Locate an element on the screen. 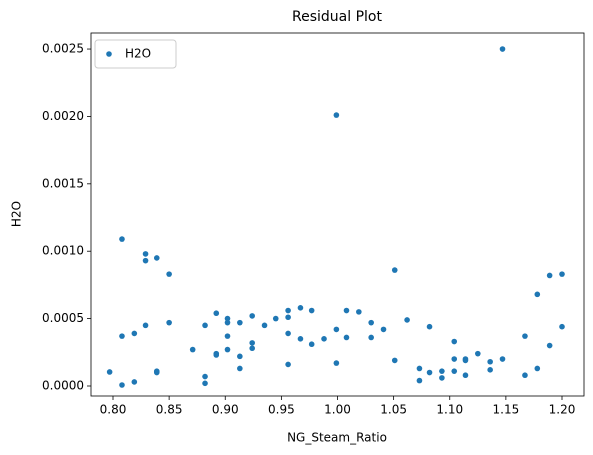 The image size is (593, 455). x-tick-label: 1.00 is located at coordinates (337, 410).